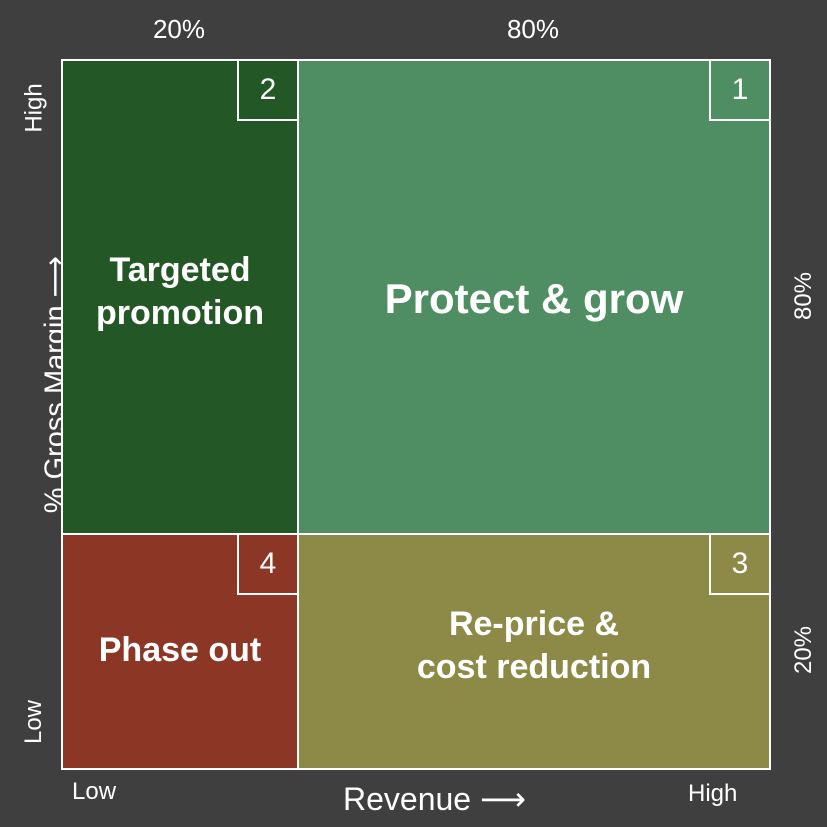 The height and width of the screenshot is (827, 827). What do you see at coordinates (534, 645) in the screenshot?
I see `quadrant-label-reprice: Re-price & cost reduction` at bounding box center [534, 645].